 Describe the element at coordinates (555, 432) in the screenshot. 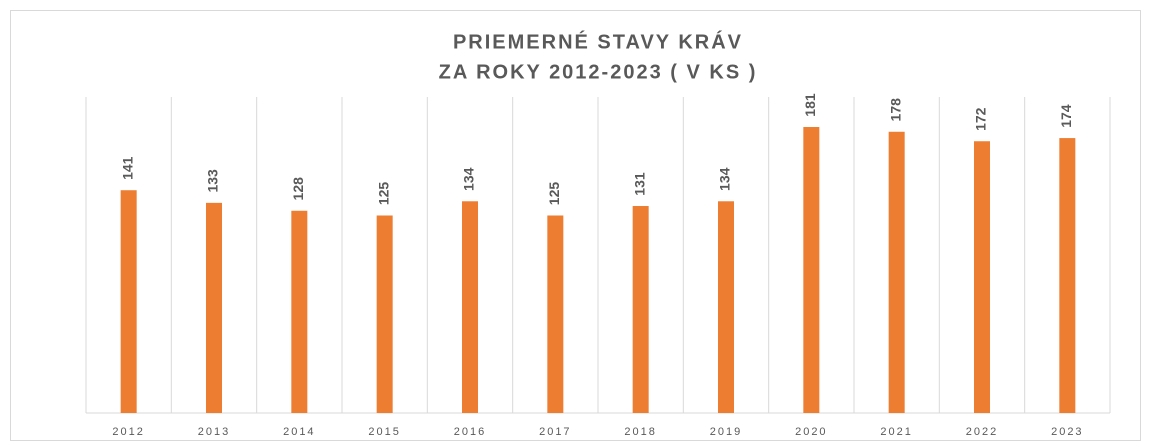

I see `x-tick-label: 2017` at that location.